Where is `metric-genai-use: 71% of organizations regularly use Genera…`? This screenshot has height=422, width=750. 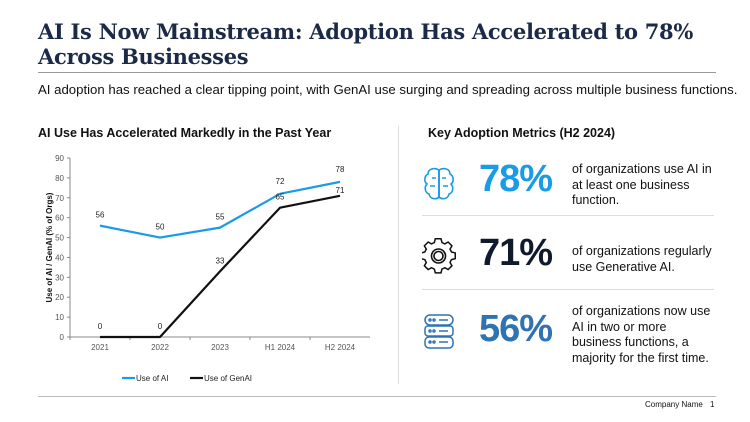
metric-genai-use: 71% of organizations regularly use Genera… is located at coordinates (569, 257).